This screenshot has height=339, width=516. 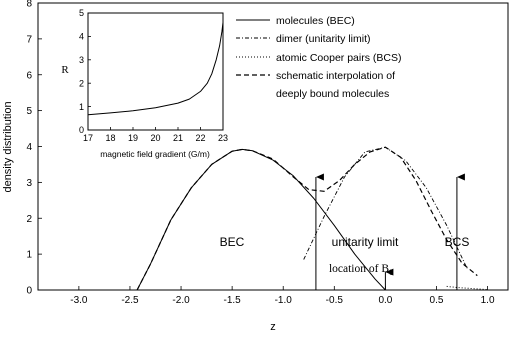 What do you see at coordinates (200, 138) in the screenshot?
I see `x-tick-label: 22` at bounding box center [200, 138].